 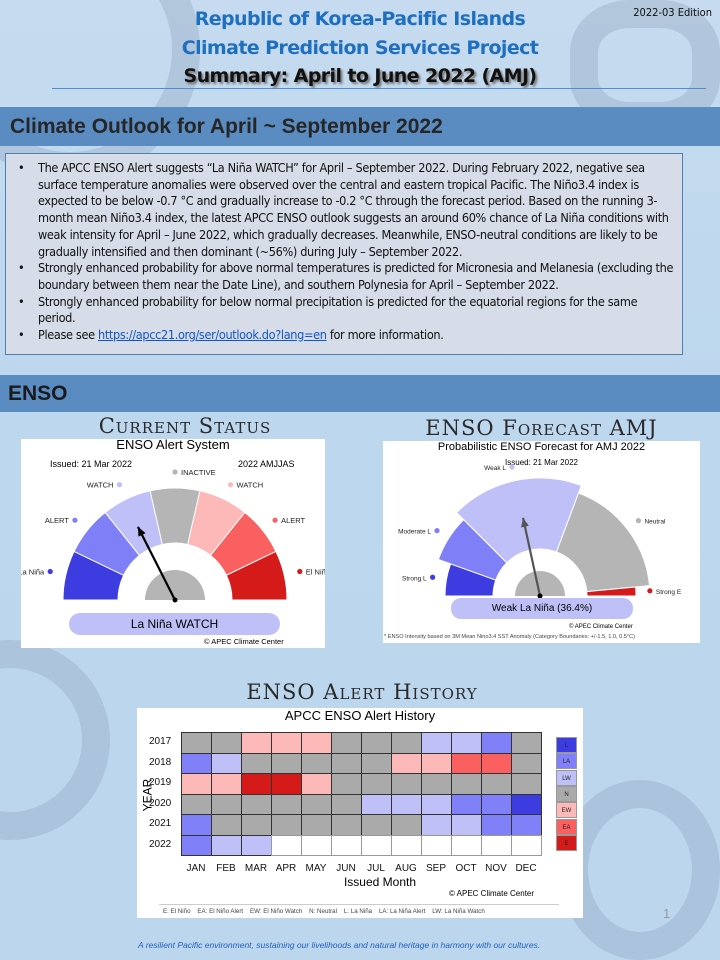 What do you see at coordinates (286, 763) in the screenshot?
I see `heatmap-cell-2018-apr` at bounding box center [286, 763].